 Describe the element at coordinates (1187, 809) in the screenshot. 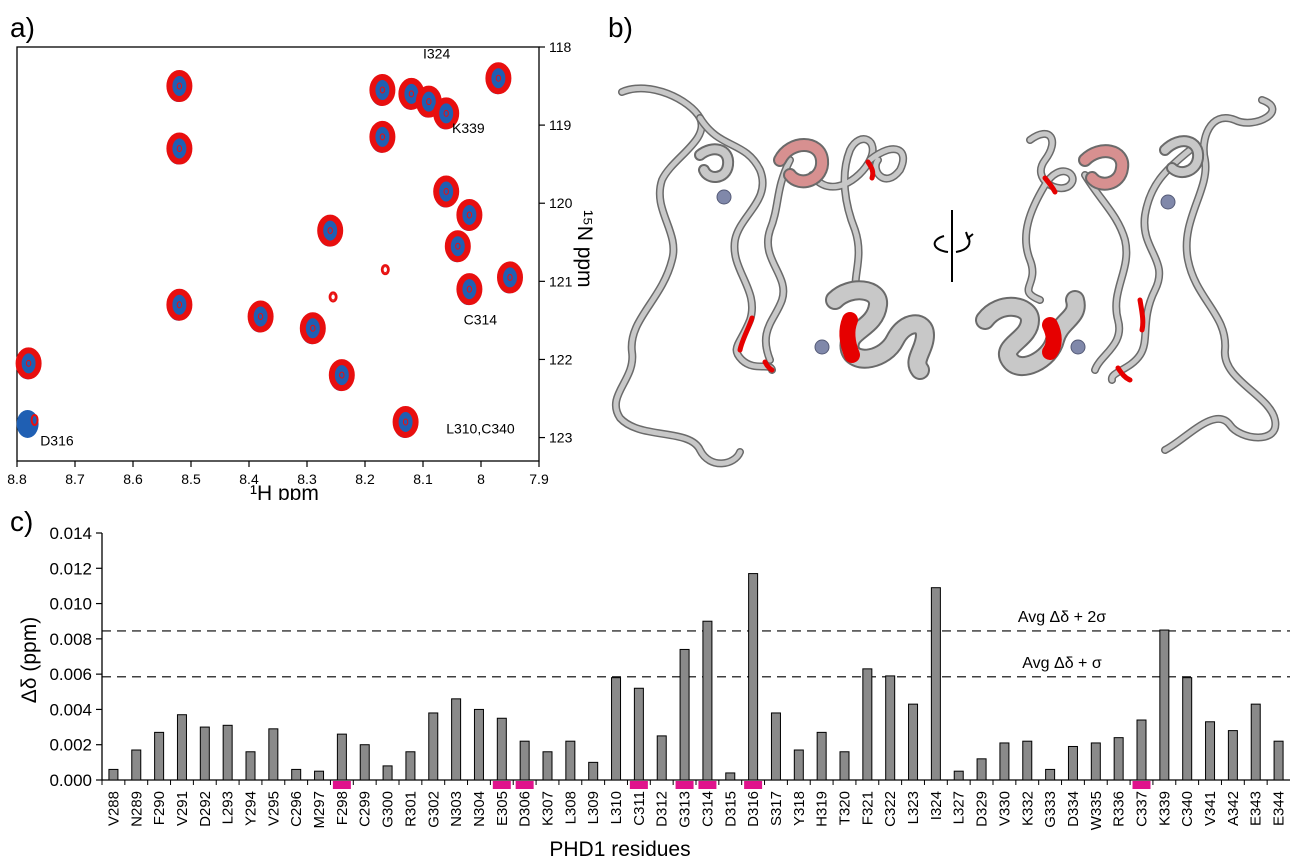

I see `bar-x-tick-label: C340` at that location.